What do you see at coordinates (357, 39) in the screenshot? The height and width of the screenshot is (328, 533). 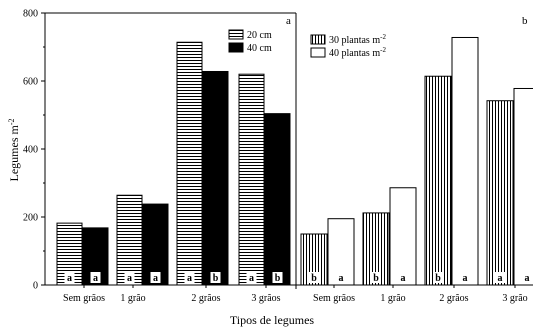 I see `legend-label: 30 plantas m-2` at bounding box center [357, 39].